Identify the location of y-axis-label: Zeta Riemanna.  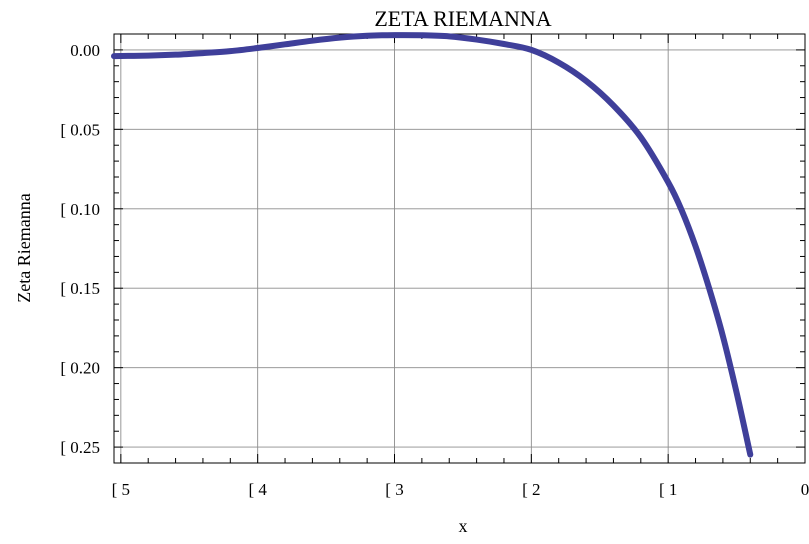
(24, 247).